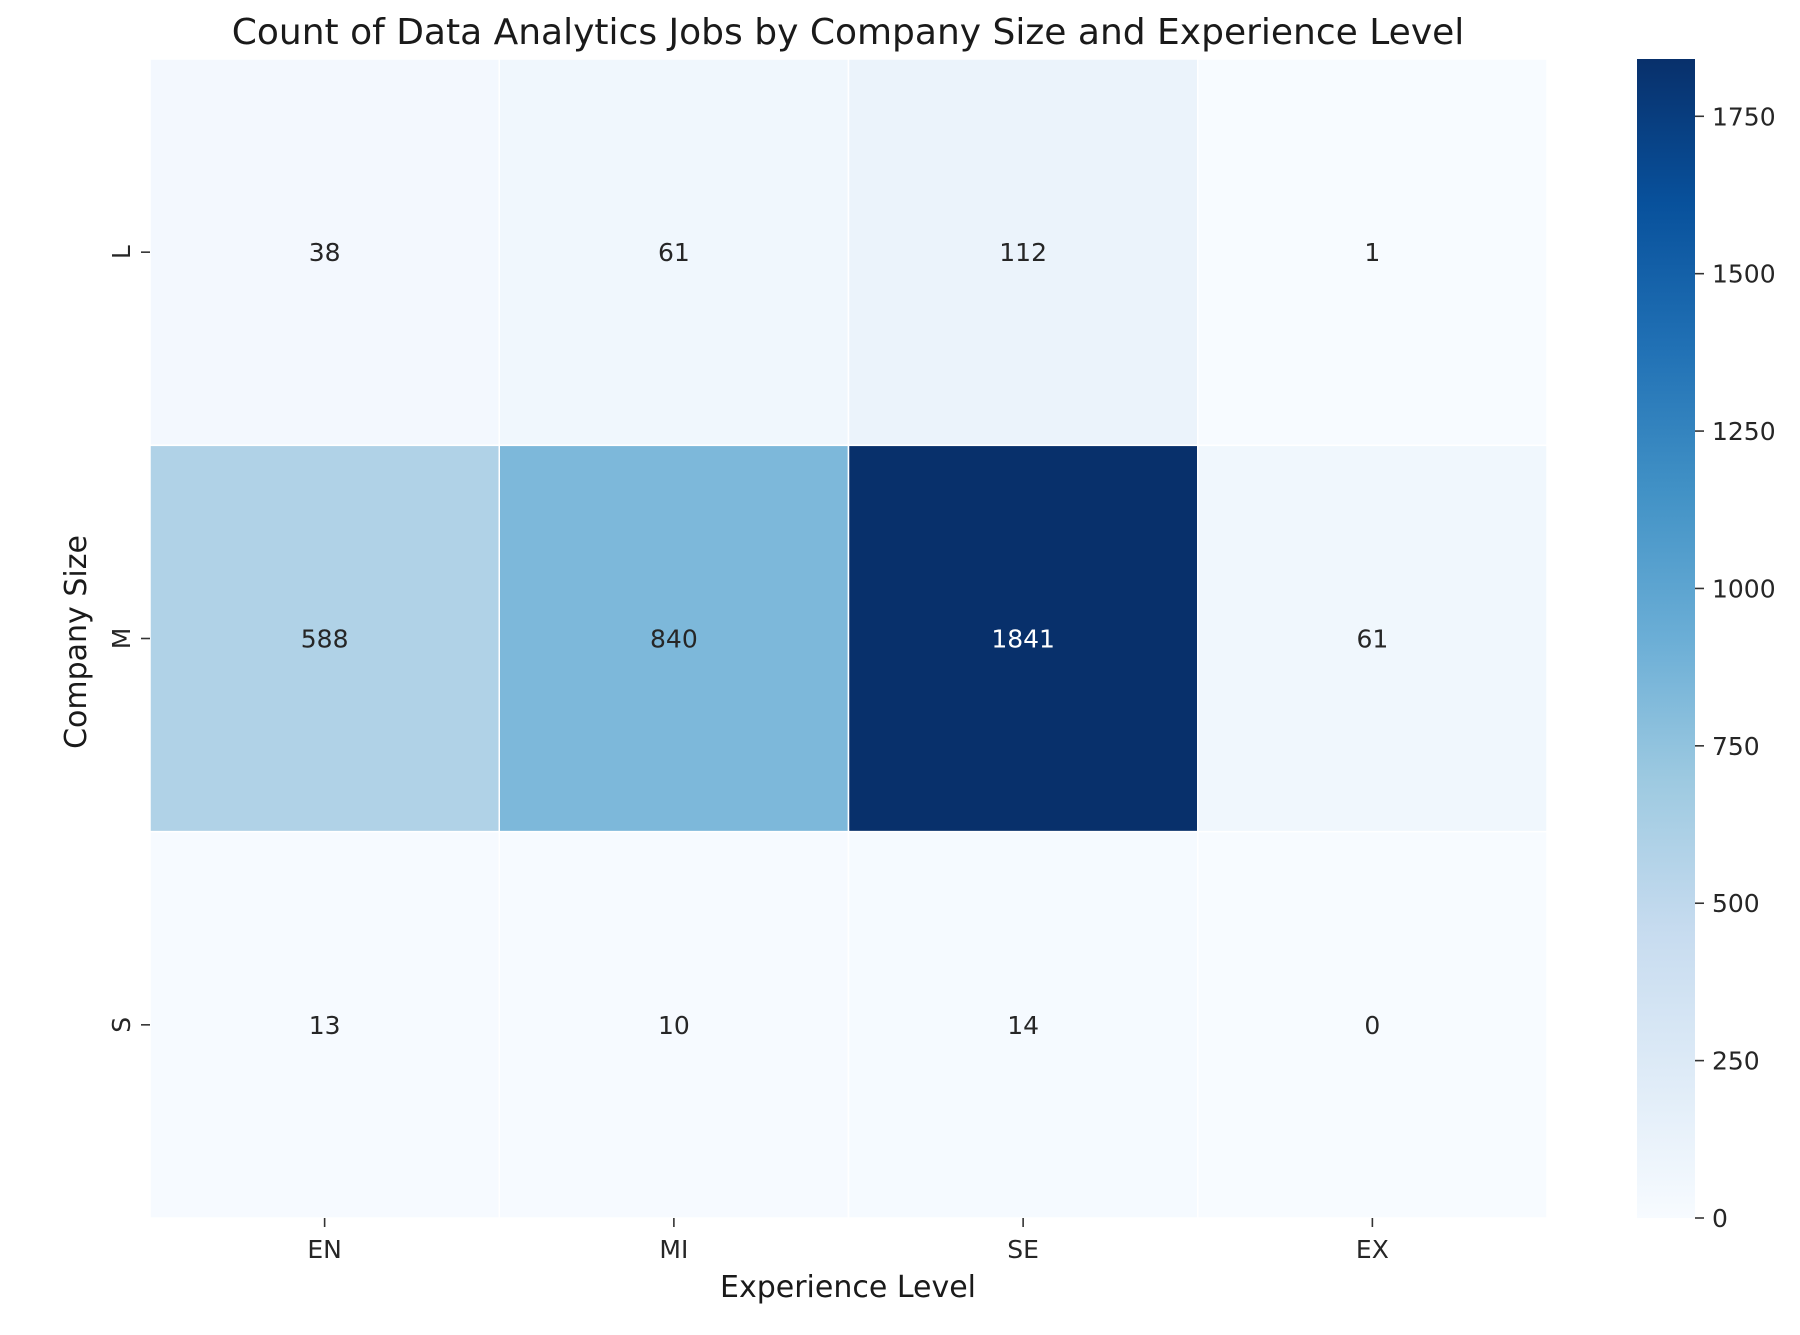 The image size is (1800, 1335). I want to click on heatmap-cell-L-EX, so click(1372, 252).